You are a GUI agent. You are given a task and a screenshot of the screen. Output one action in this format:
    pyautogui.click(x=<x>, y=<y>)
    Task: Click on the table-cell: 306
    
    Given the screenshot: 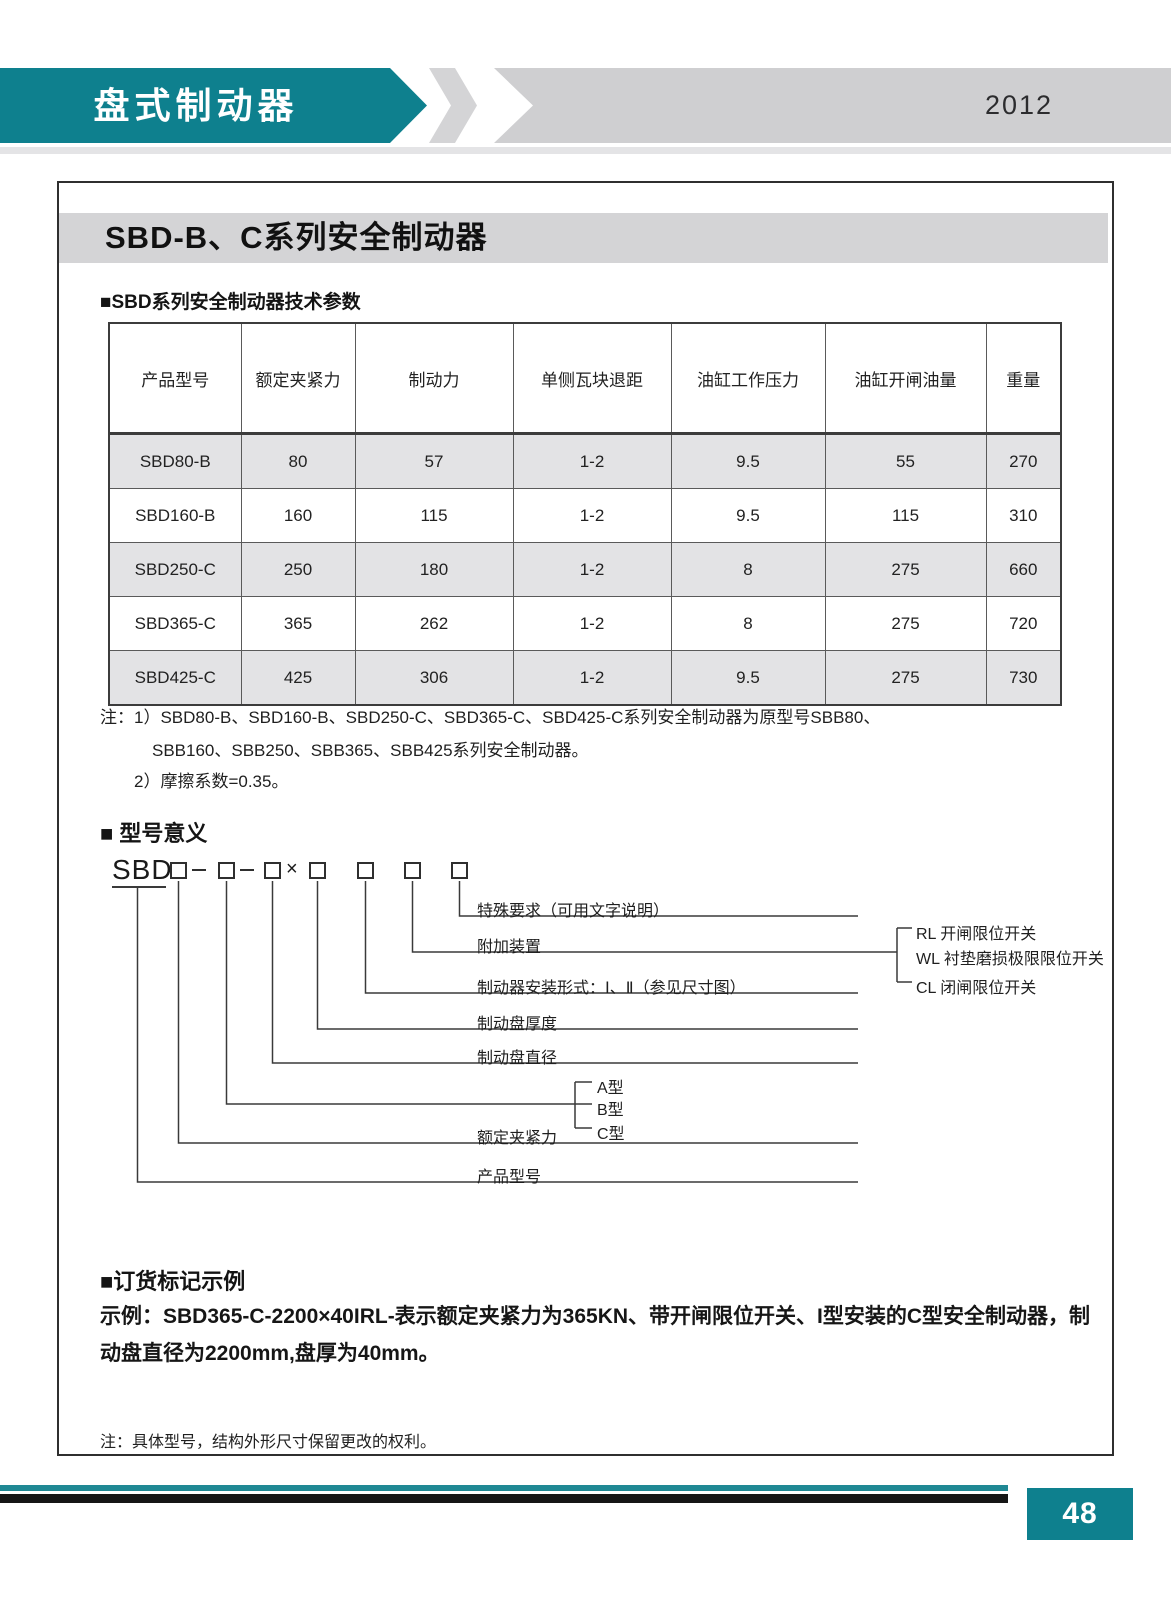 What is the action you would take?
    pyautogui.click(x=434, y=678)
    